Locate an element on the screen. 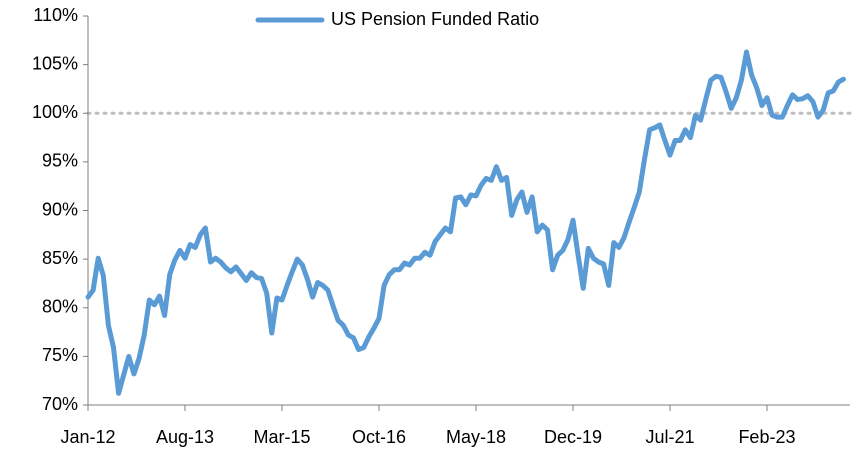 This screenshot has width=852, height=459. y-tick-label: 95% is located at coordinates (60, 161).